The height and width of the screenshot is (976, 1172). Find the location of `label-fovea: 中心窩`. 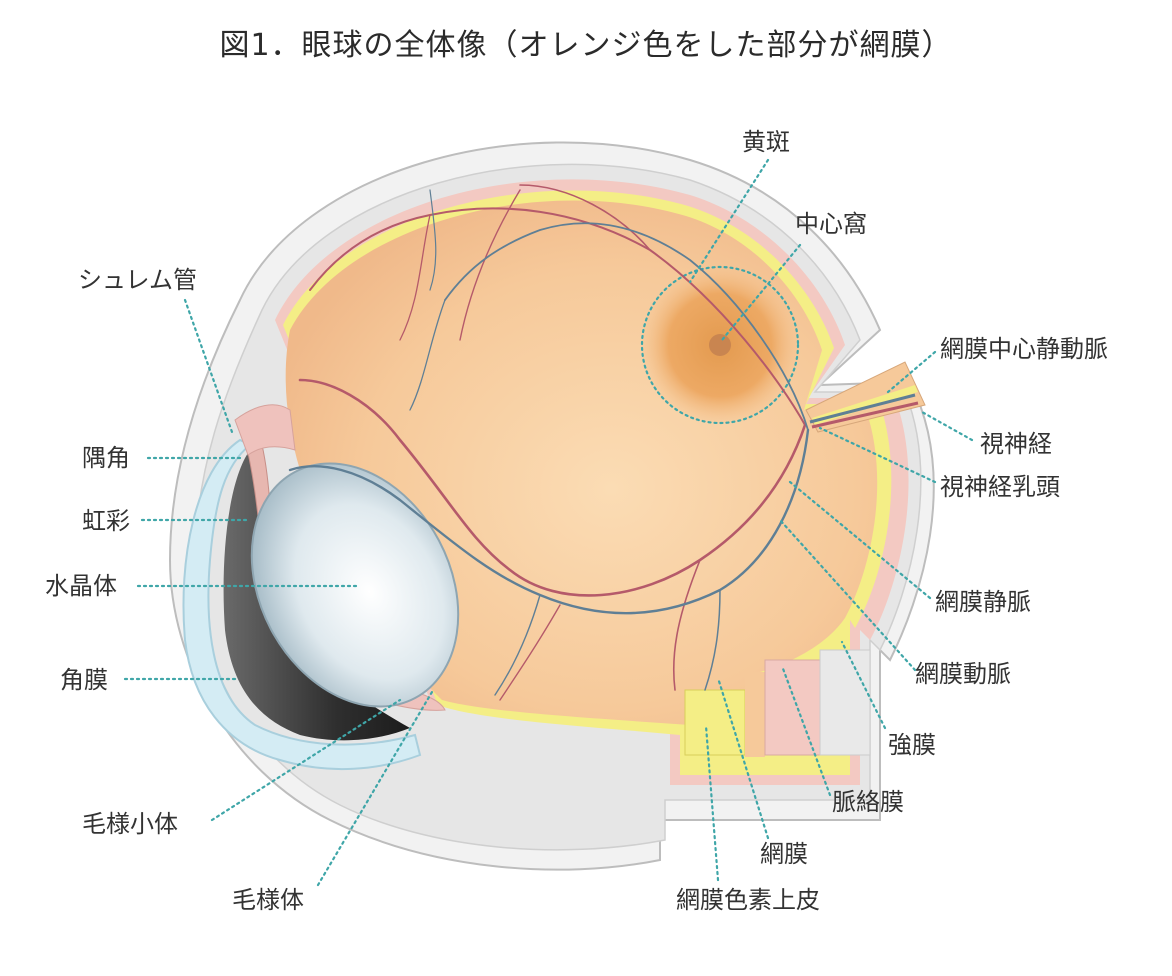

label-fovea: 中心窩 is located at coordinates (831, 224).